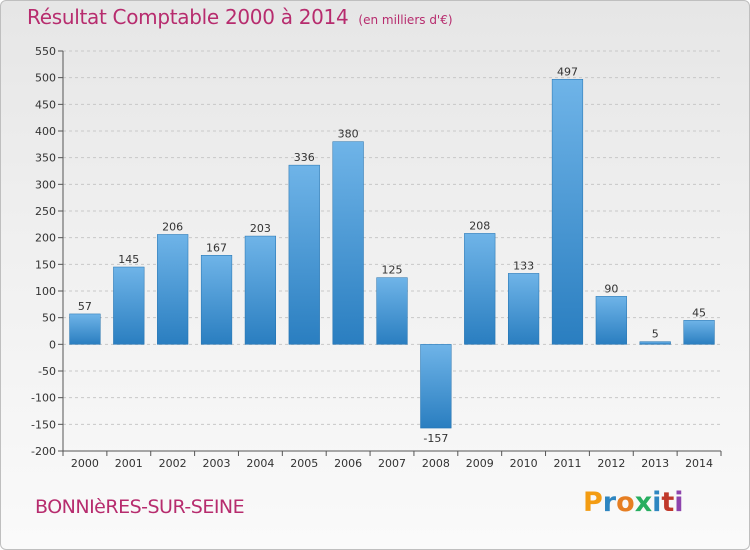 This screenshot has width=750, height=550. Describe the element at coordinates (45, 211) in the screenshot. I see `y-tick-label: 250` at that location.